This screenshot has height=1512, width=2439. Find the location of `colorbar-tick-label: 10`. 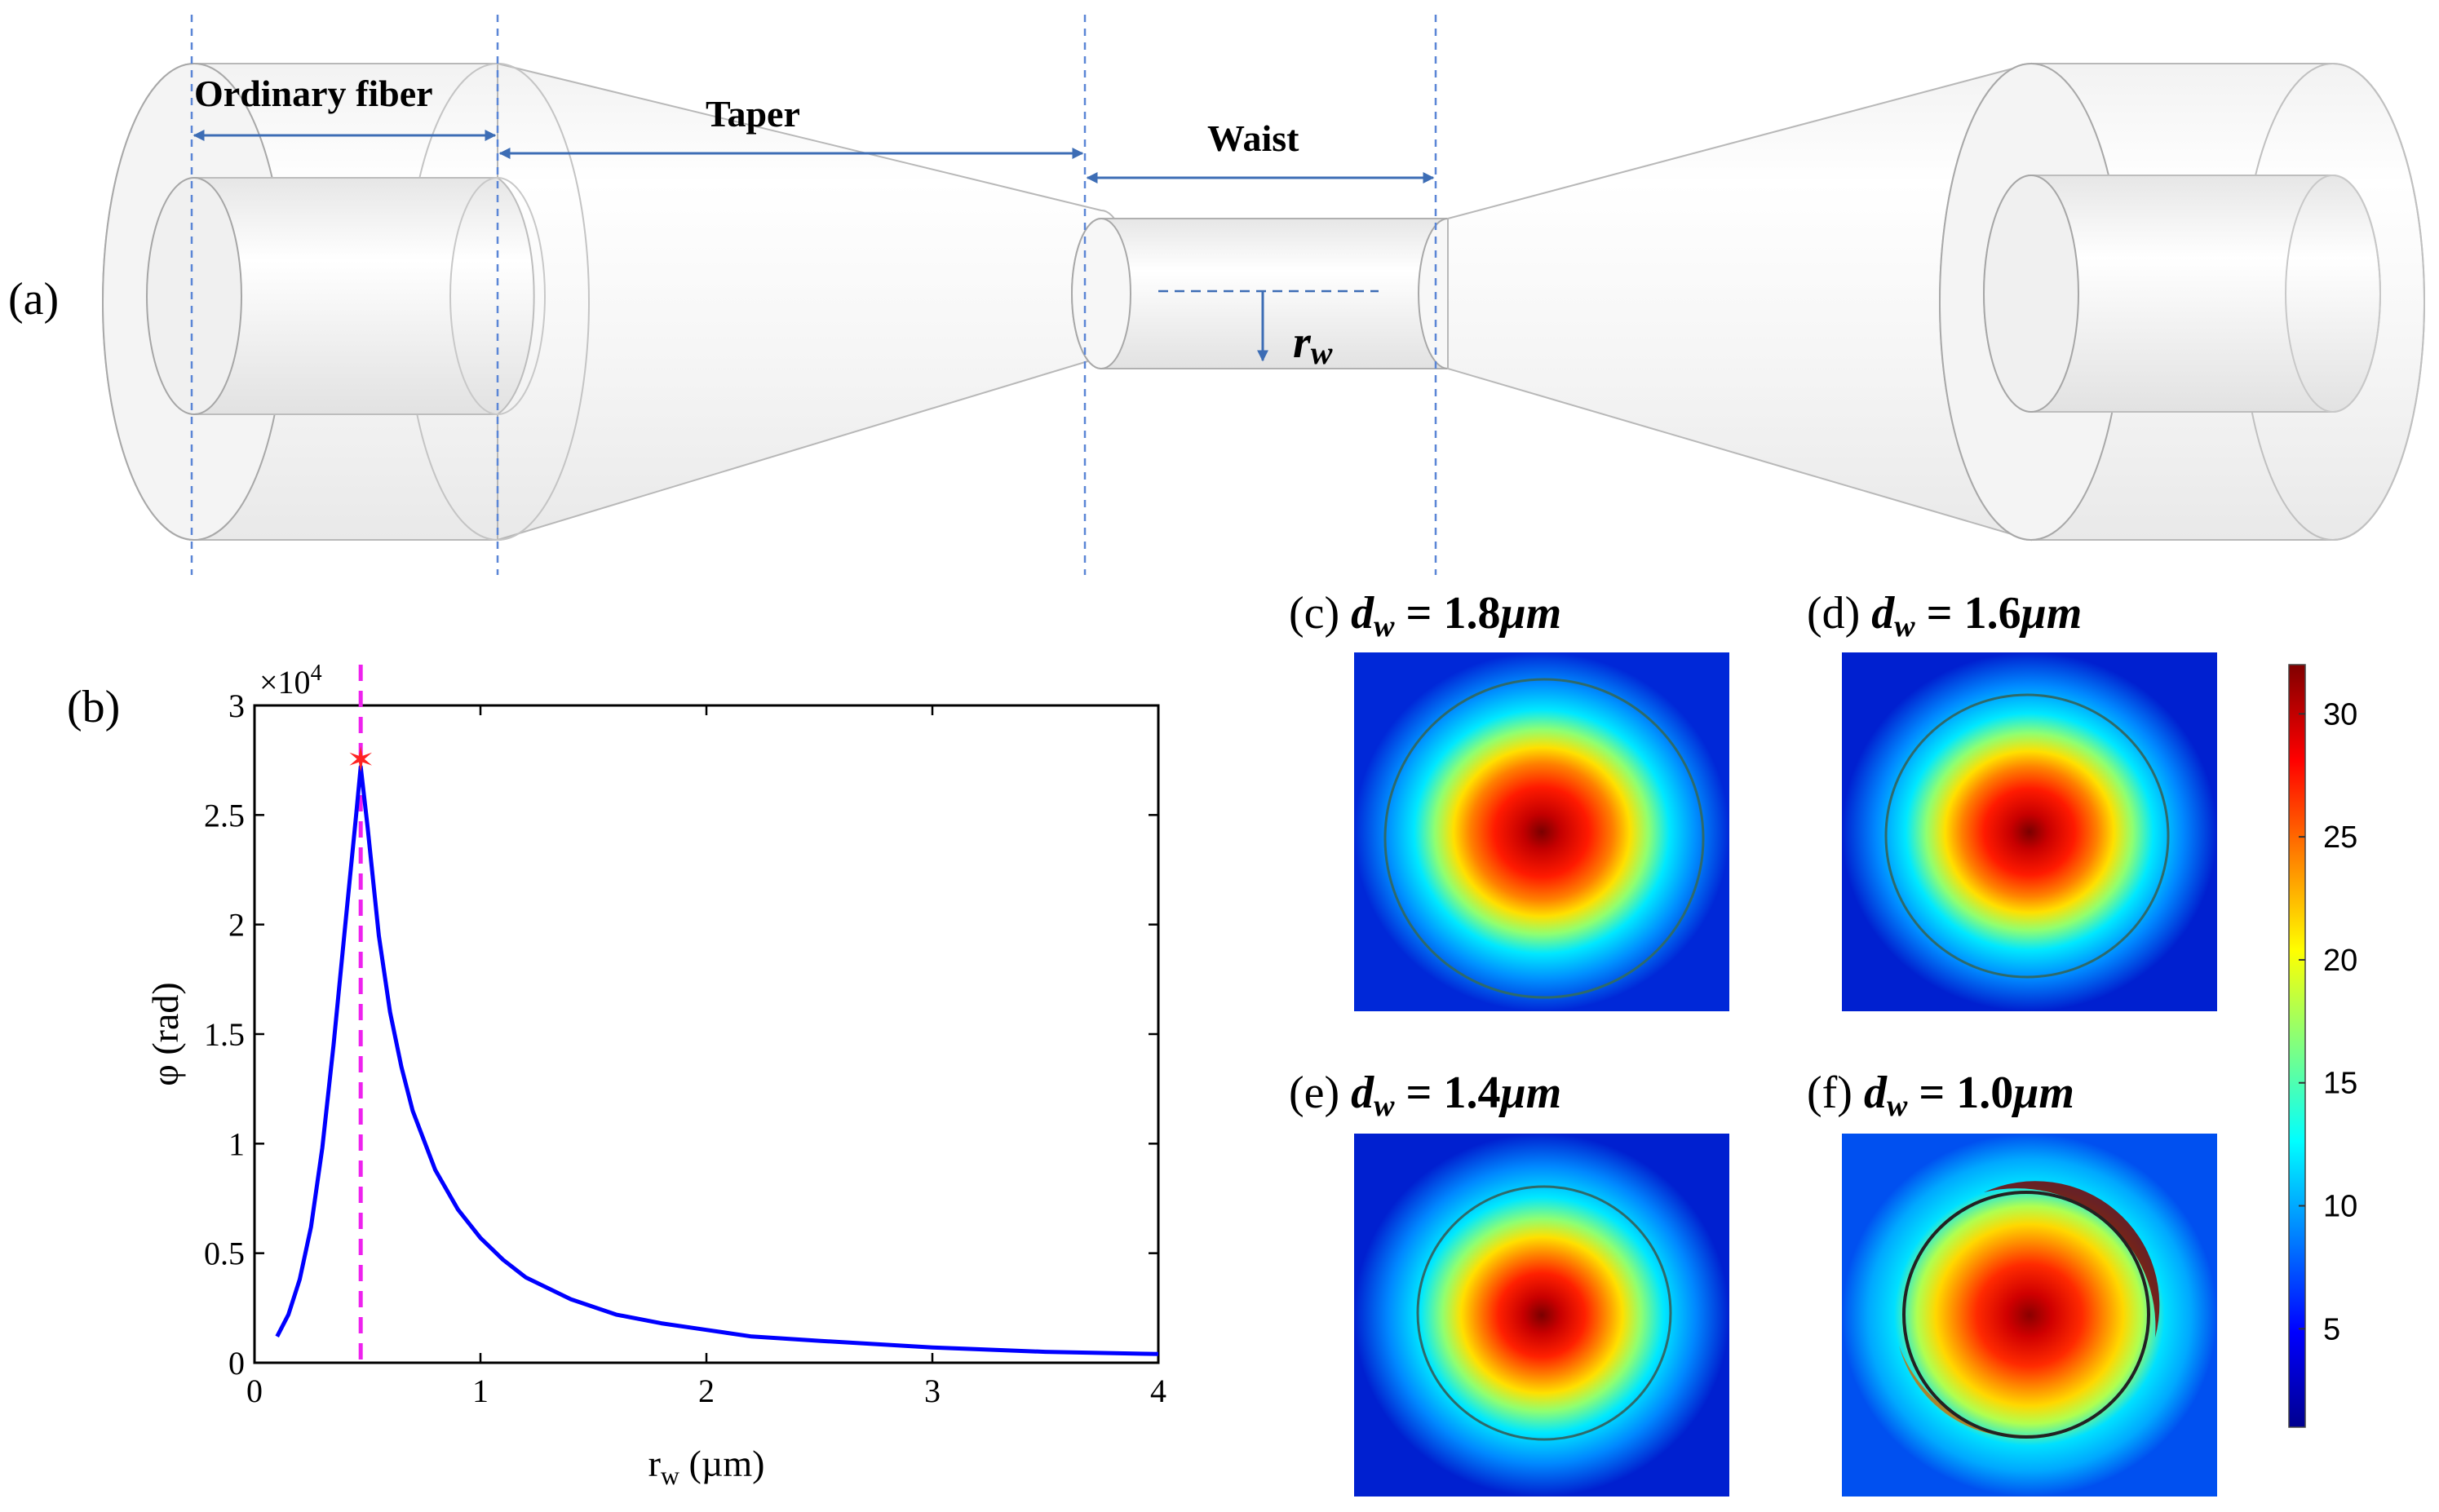

colorbar-tick-label: 10 is located at coordinates (2340, 1207).